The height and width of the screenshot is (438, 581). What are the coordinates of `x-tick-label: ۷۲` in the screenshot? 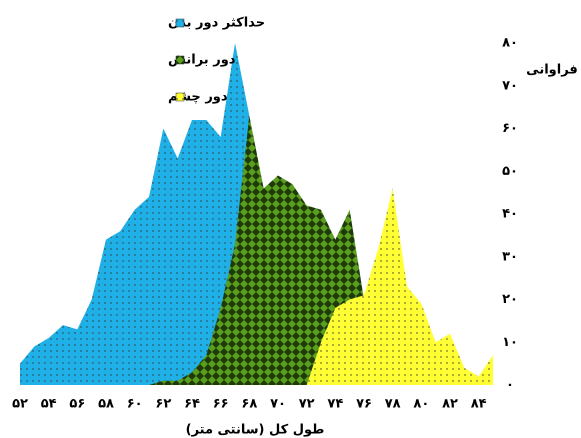 It's located at (307, 404).